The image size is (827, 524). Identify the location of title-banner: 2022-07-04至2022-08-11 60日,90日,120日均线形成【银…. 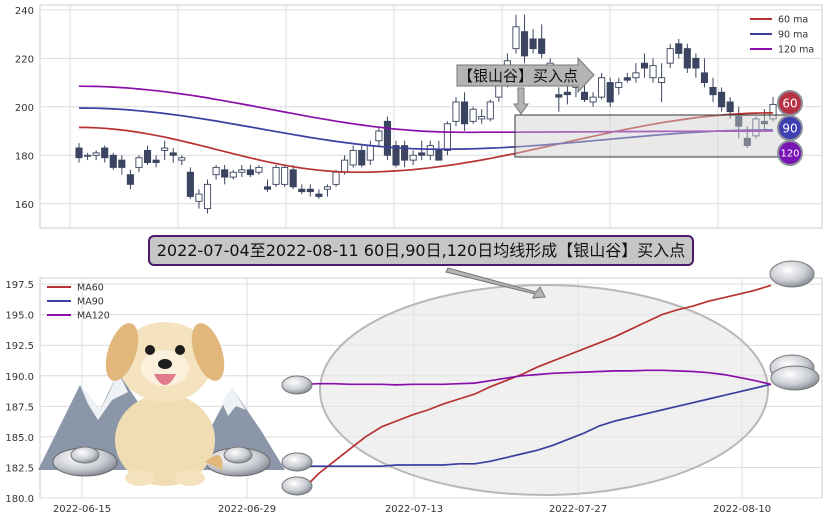
(421, 250).